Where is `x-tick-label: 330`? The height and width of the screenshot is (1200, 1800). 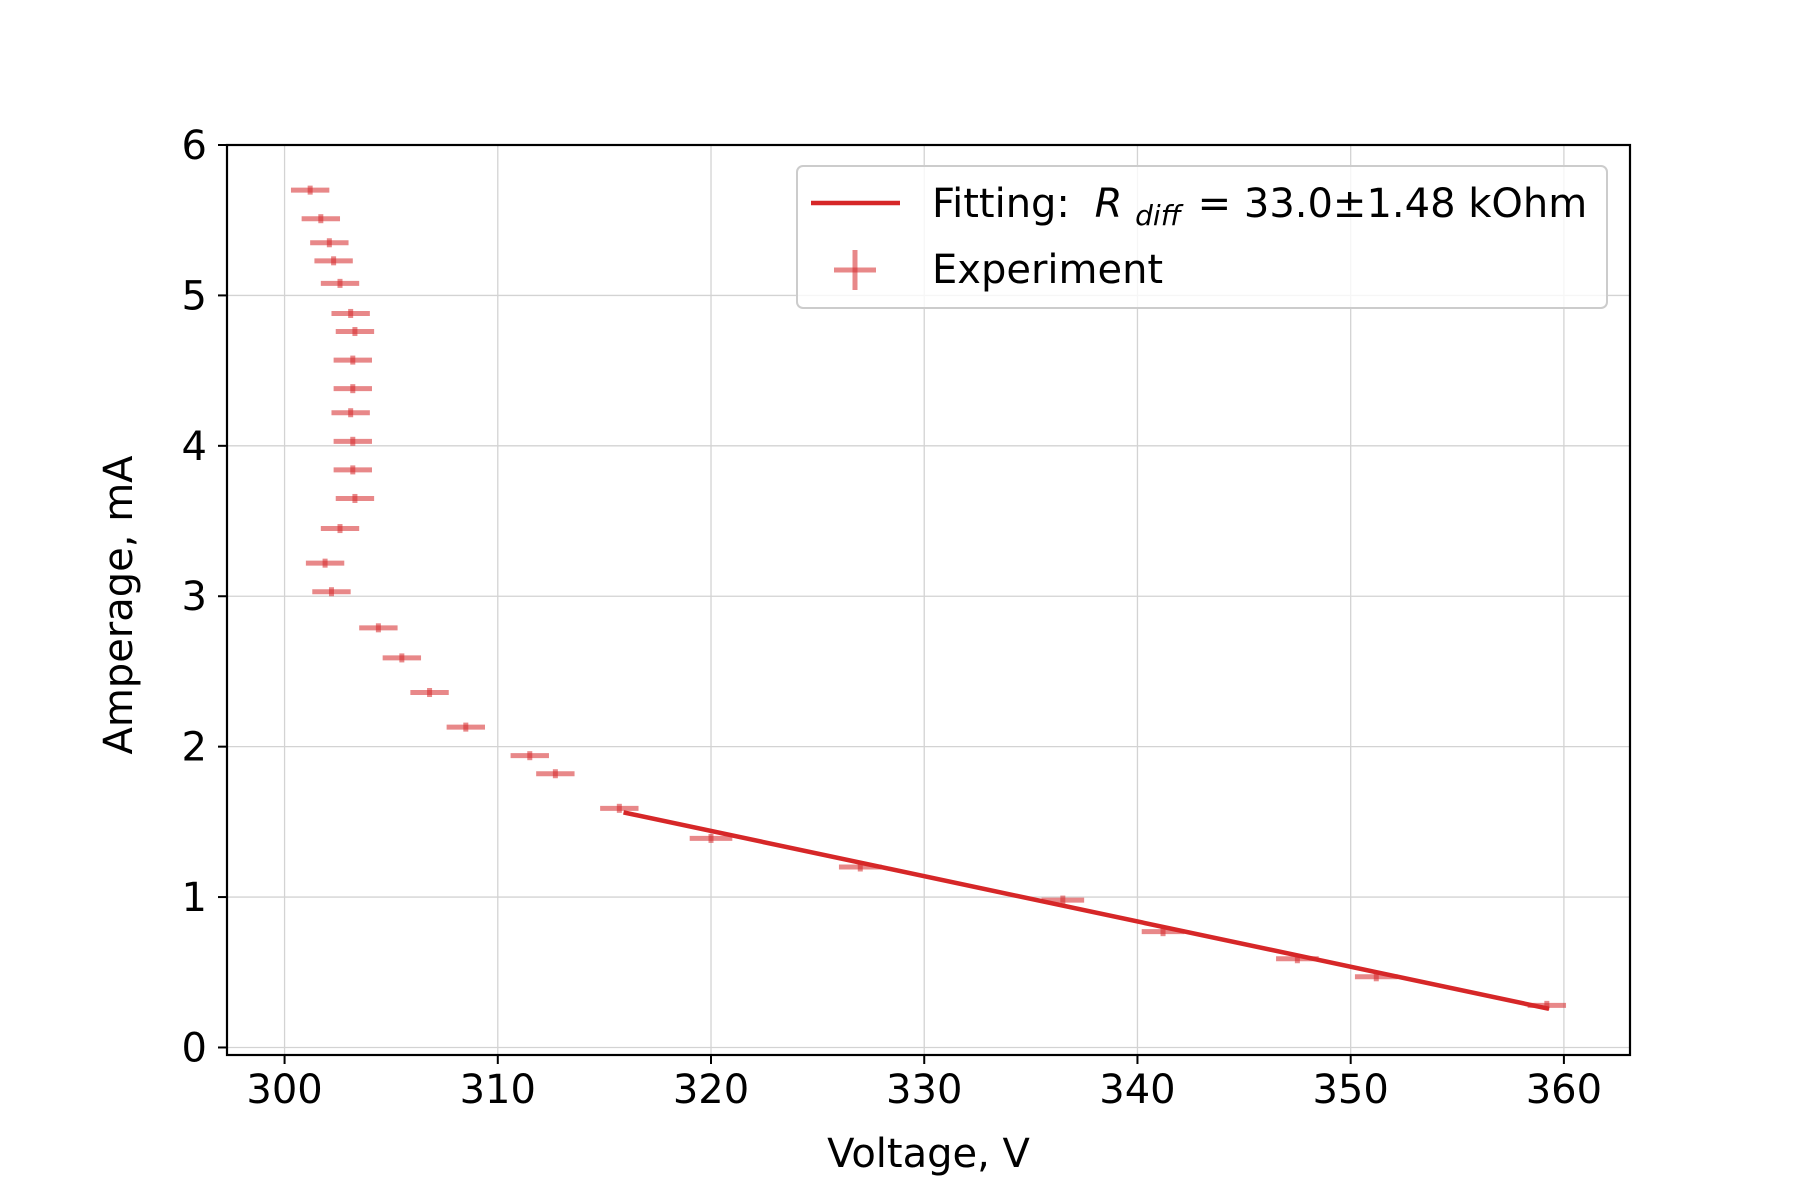 x-tick-label: 330 is located at coordinates (924, 1090).